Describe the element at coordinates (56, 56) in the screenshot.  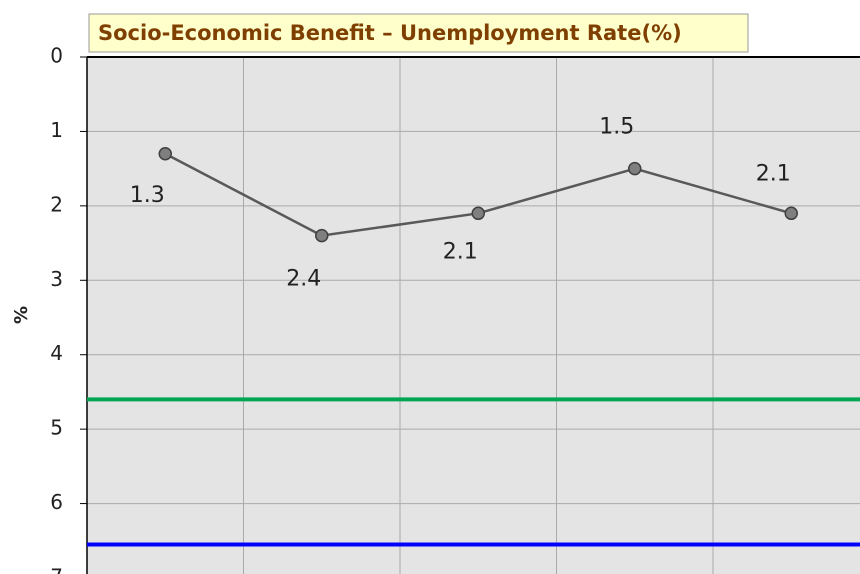
I see `y-tick-label: 0` at that location.